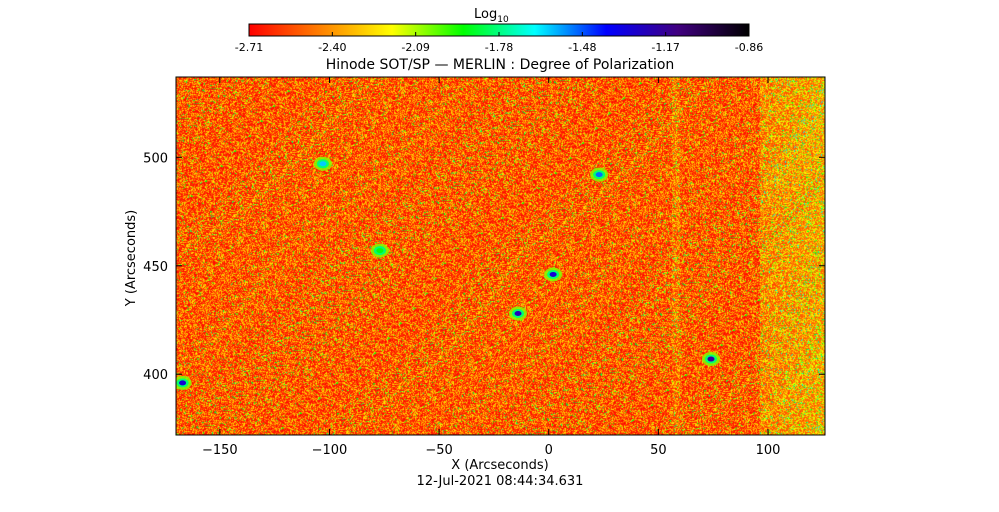 This screenshot has height=512, width=999. I want to click on y-tick-label: 500, so click(155, 158).